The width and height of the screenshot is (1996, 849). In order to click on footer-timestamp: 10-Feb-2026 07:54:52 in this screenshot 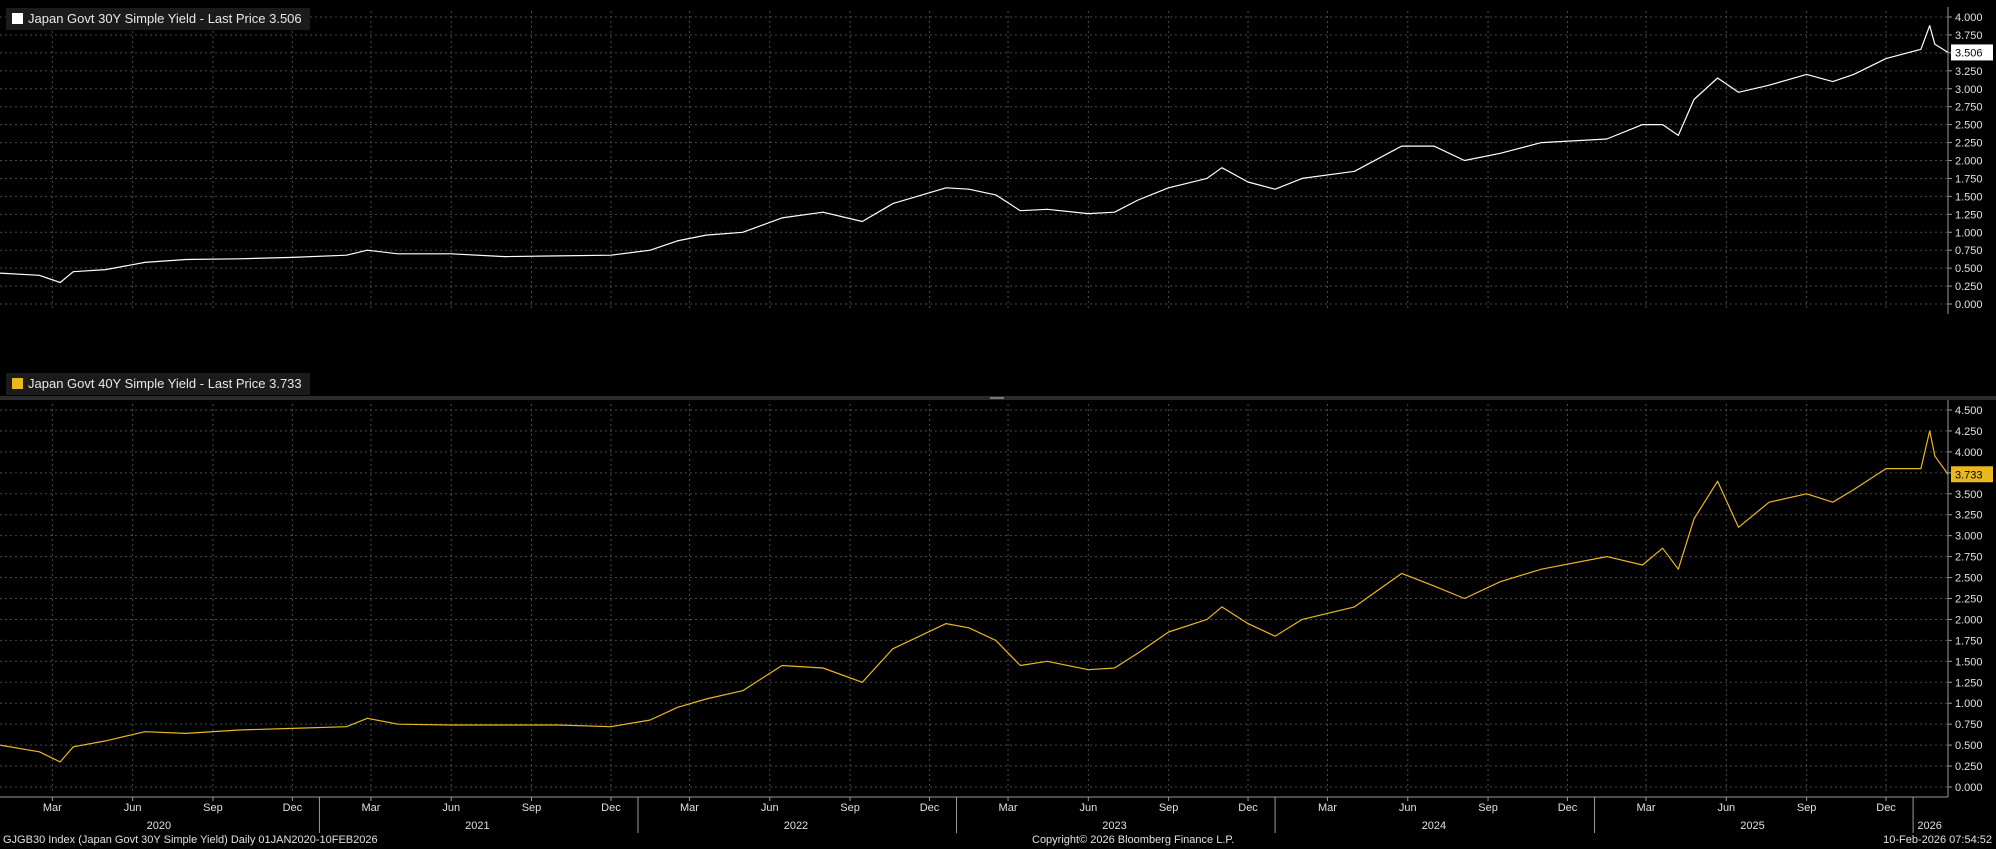, I will do `click(1937, 840)`.